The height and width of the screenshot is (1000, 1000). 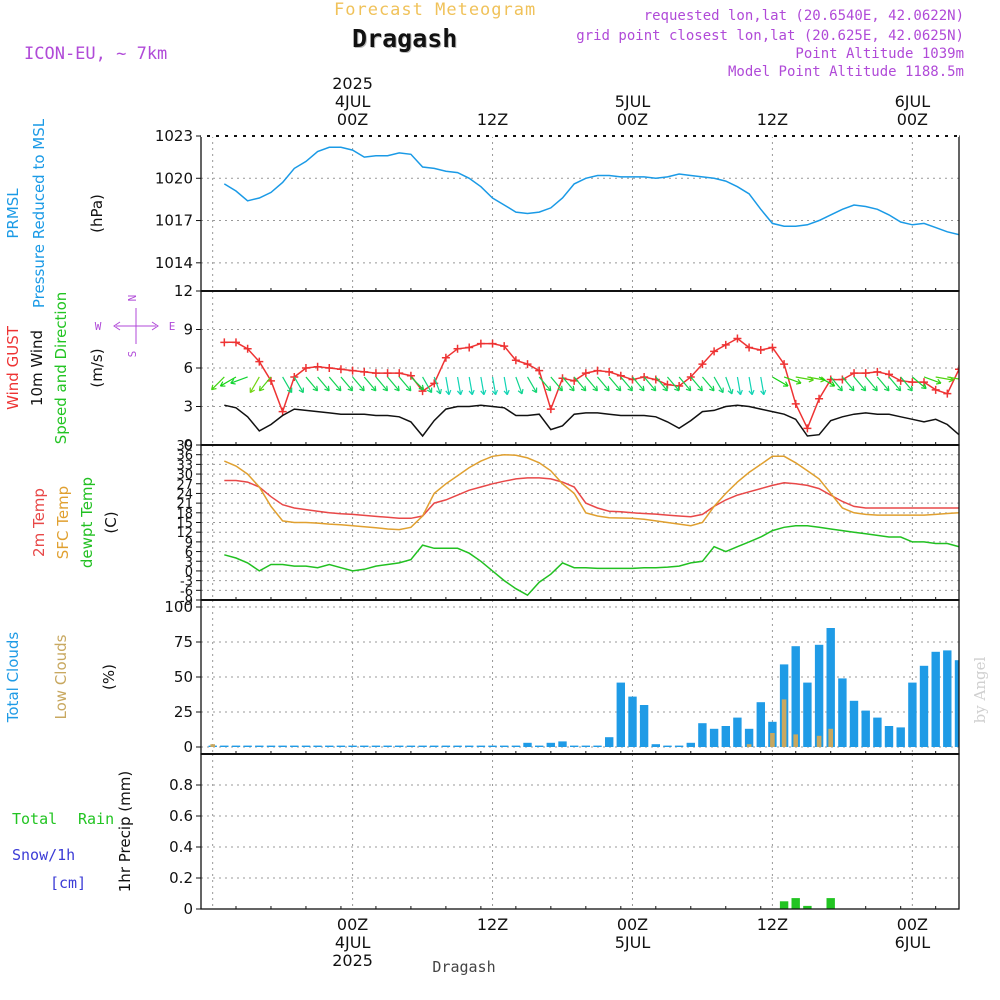 I want to click on y-tick-label: 33, so click(x=184, y=465).